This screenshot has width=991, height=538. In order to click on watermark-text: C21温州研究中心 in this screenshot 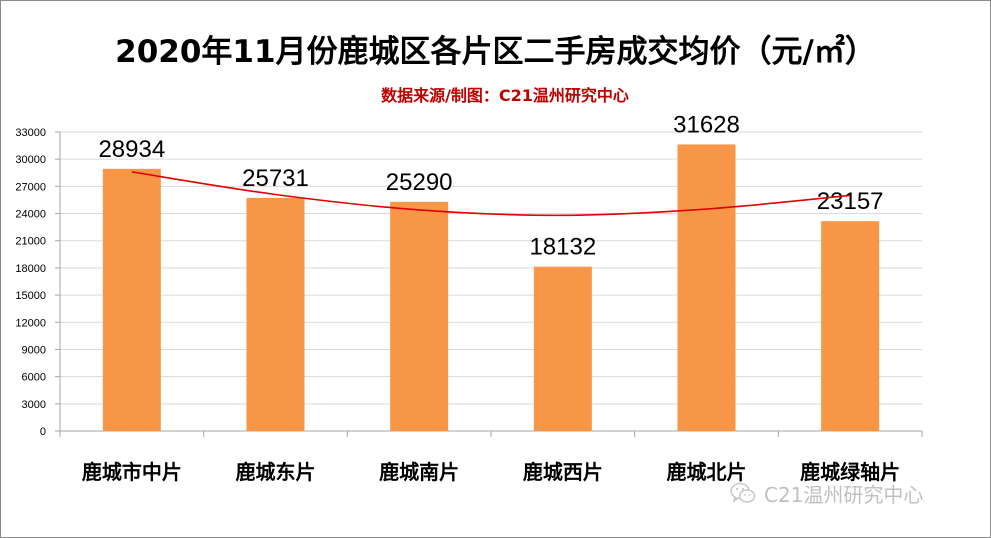, I will do `click(844, 494)`.